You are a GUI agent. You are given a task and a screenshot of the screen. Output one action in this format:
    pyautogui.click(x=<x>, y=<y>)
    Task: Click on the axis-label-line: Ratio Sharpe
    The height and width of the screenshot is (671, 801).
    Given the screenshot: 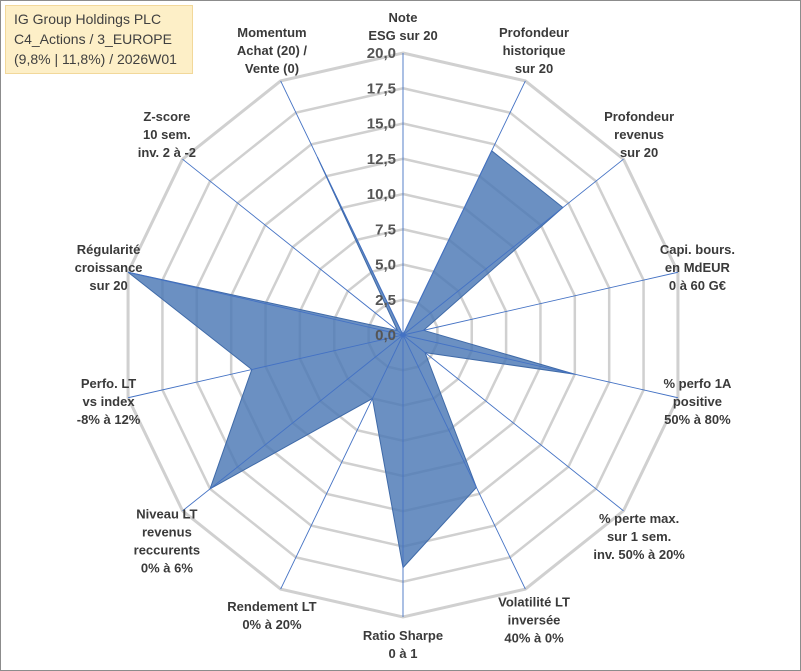 What is the action you would take?
    pyautogui.click(x=403, y=635)
    